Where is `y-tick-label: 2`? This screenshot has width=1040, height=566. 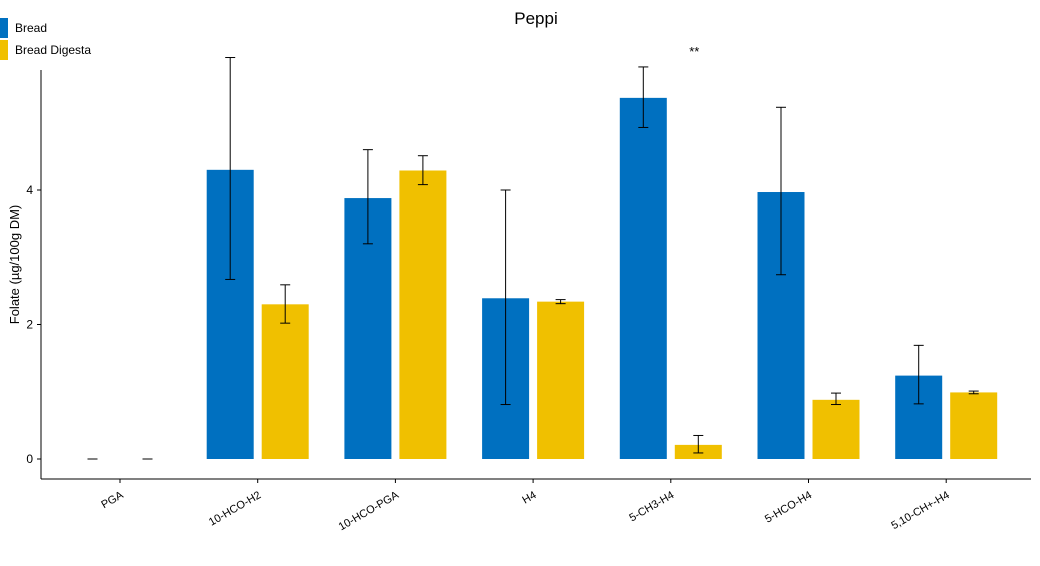
y-tick-label: 2 is located at coordinates (29, 325).